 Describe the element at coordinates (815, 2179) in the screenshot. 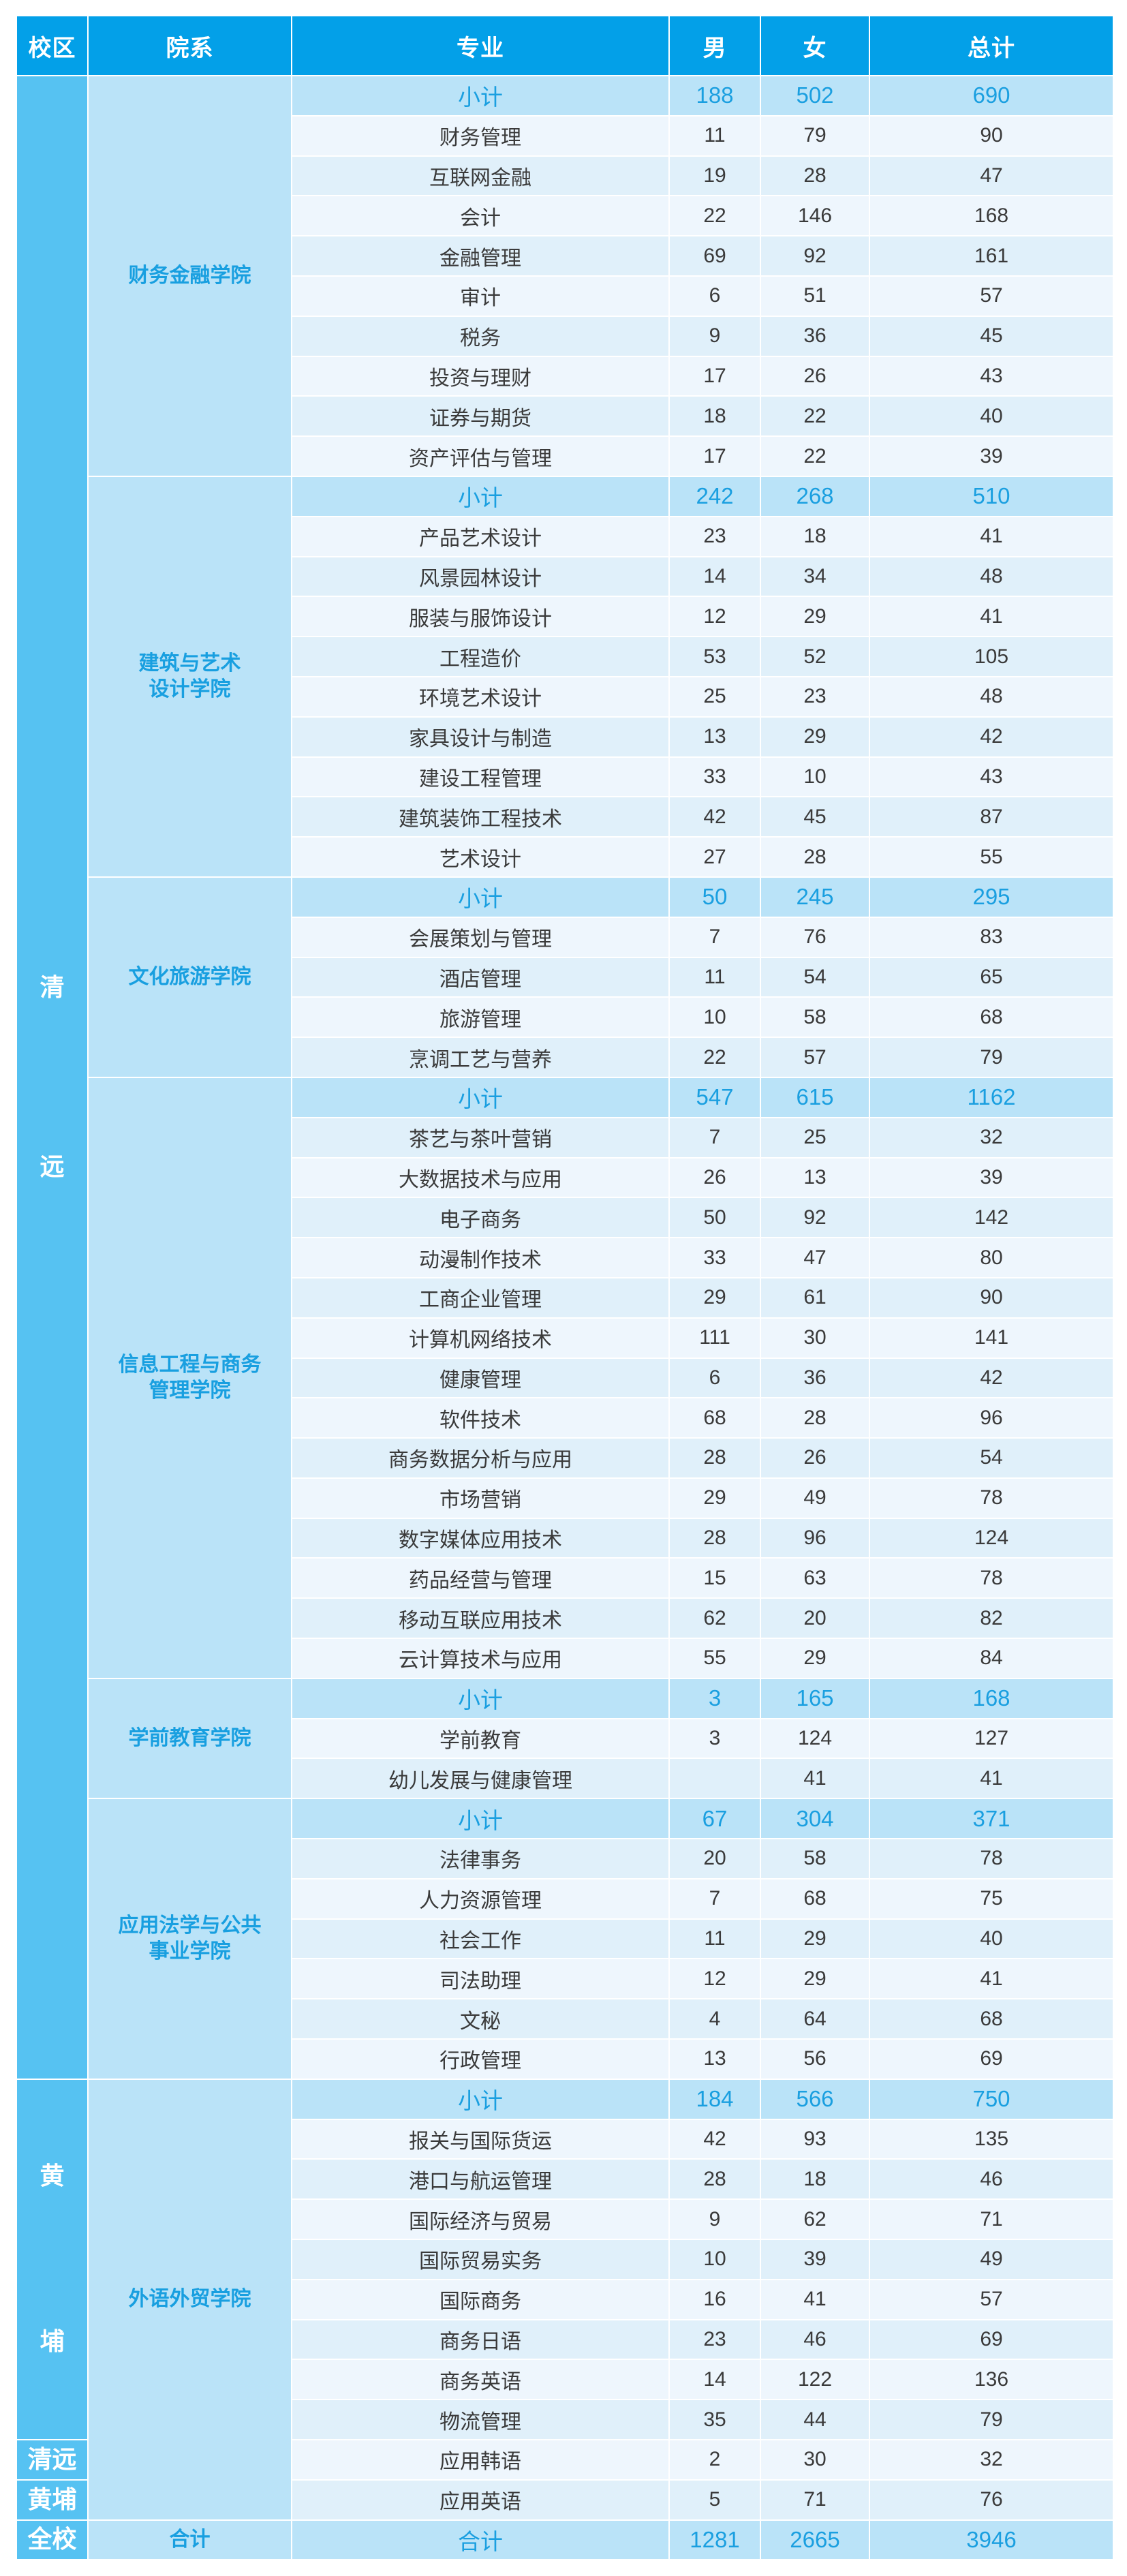

I see `female-count: 18` at that location.